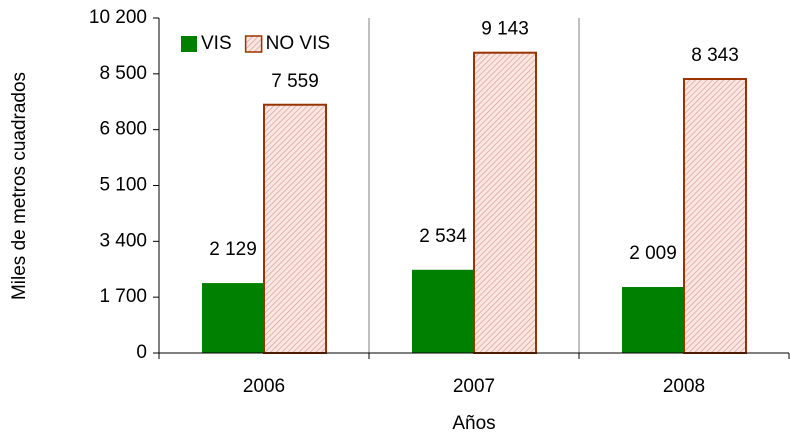  What do you see at coordinates (141, 352) in the screenshot?
I see `y-tick-label: 0` at bounding box center [141, 352].